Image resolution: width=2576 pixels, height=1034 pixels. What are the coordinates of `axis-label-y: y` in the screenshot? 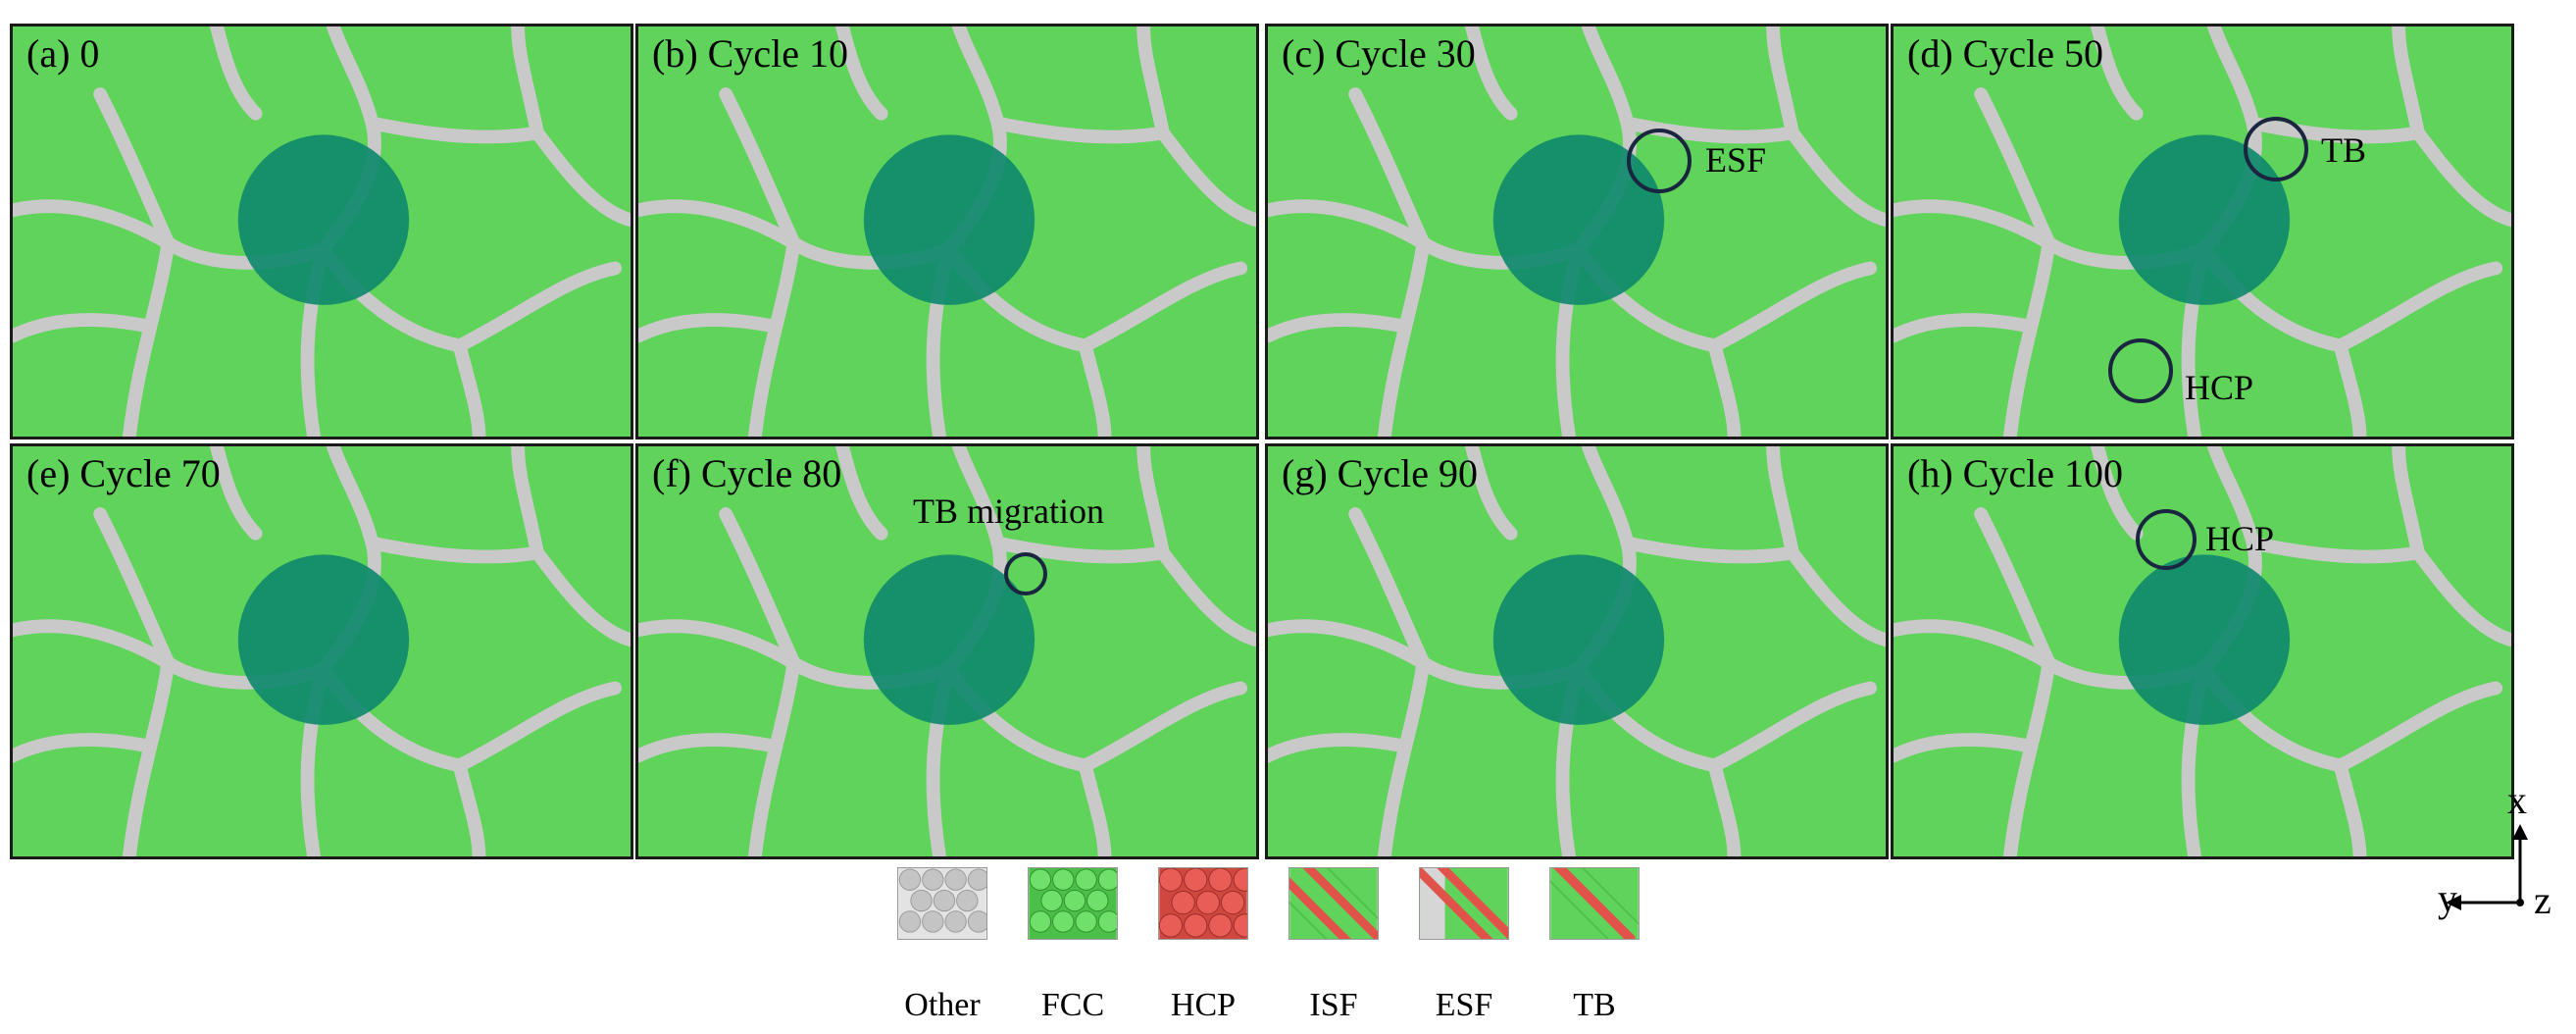 It's located at (2448, 898).